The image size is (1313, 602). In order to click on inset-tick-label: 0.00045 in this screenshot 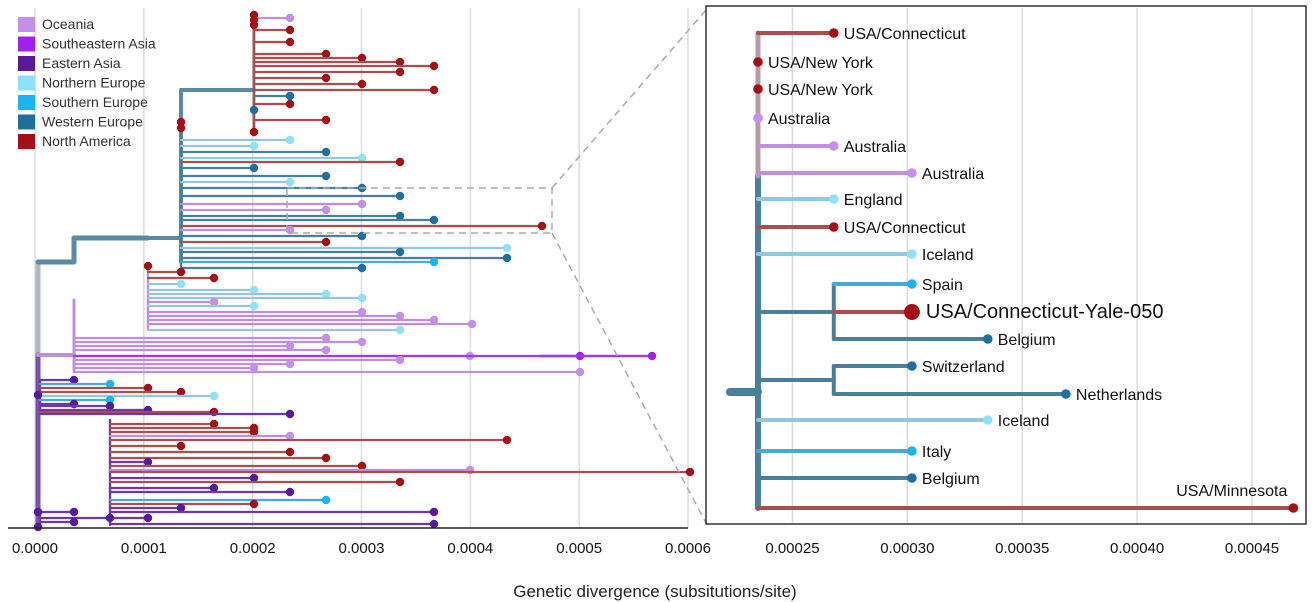, I will do `click(1252, 548)`.